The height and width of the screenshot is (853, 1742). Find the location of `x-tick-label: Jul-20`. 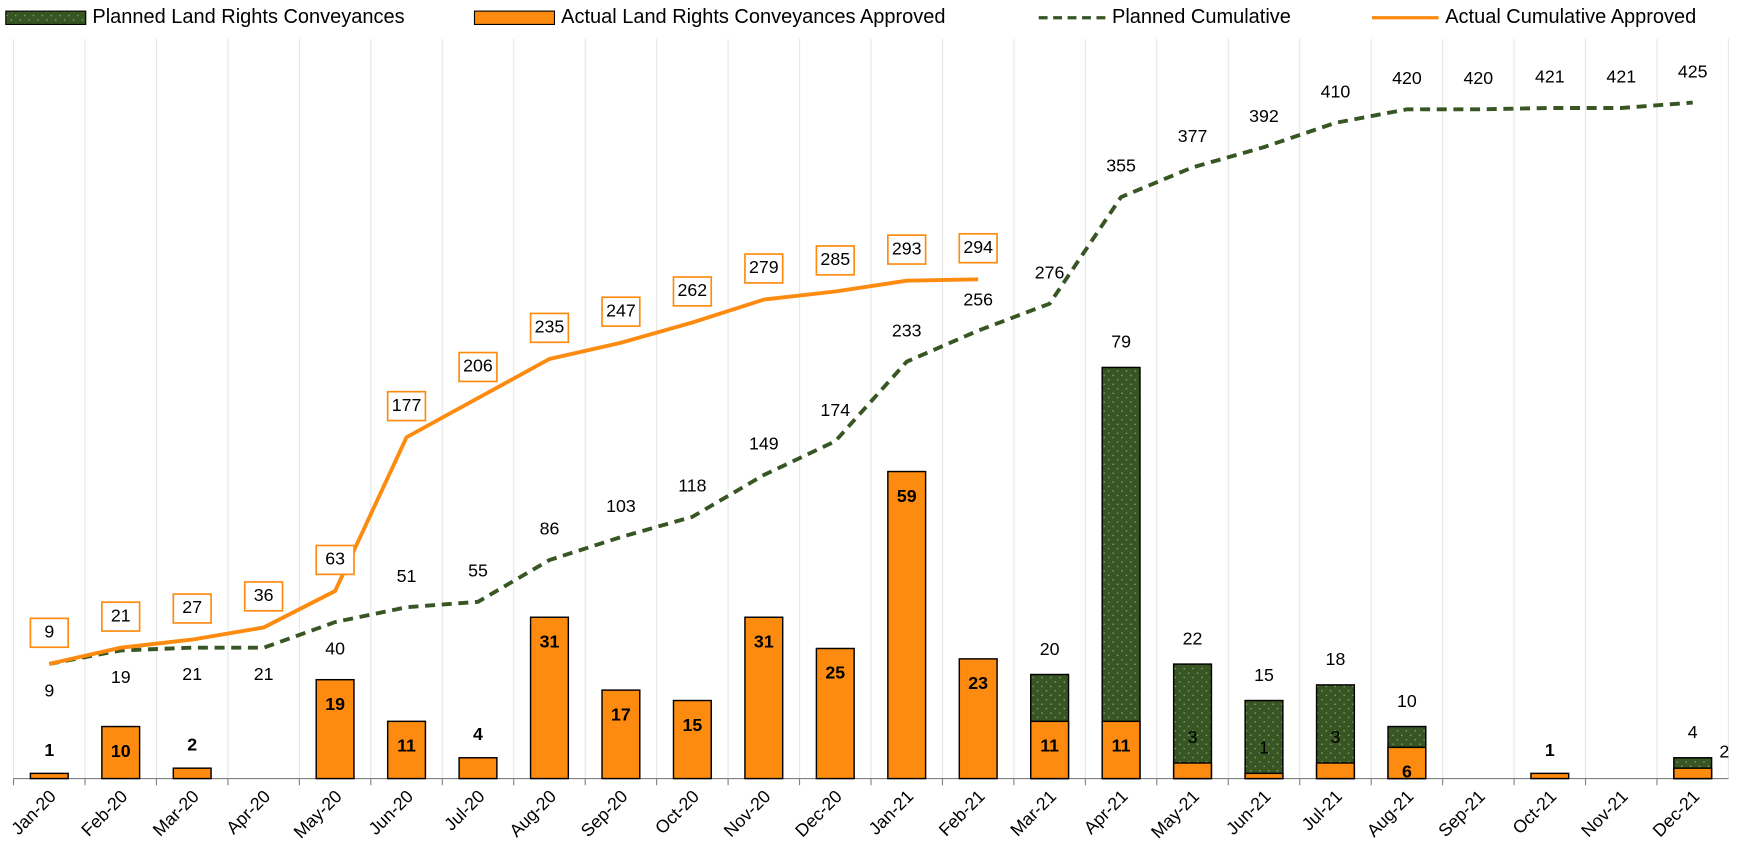

x-tick-label: Jul-20 is located at coordinates (464, 810).